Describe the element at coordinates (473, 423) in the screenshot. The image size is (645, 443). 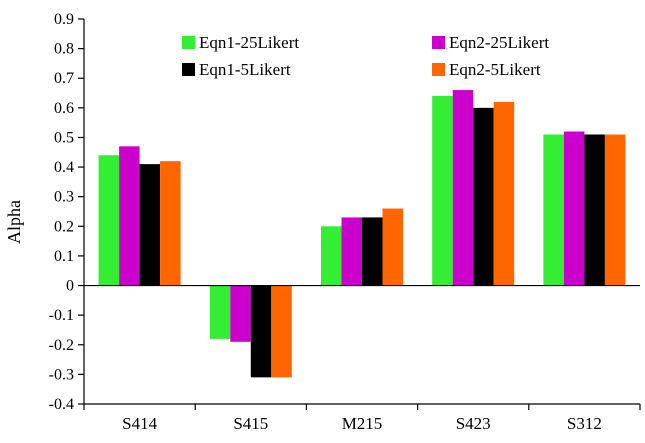
I see `x-category-label: S423` at that location.